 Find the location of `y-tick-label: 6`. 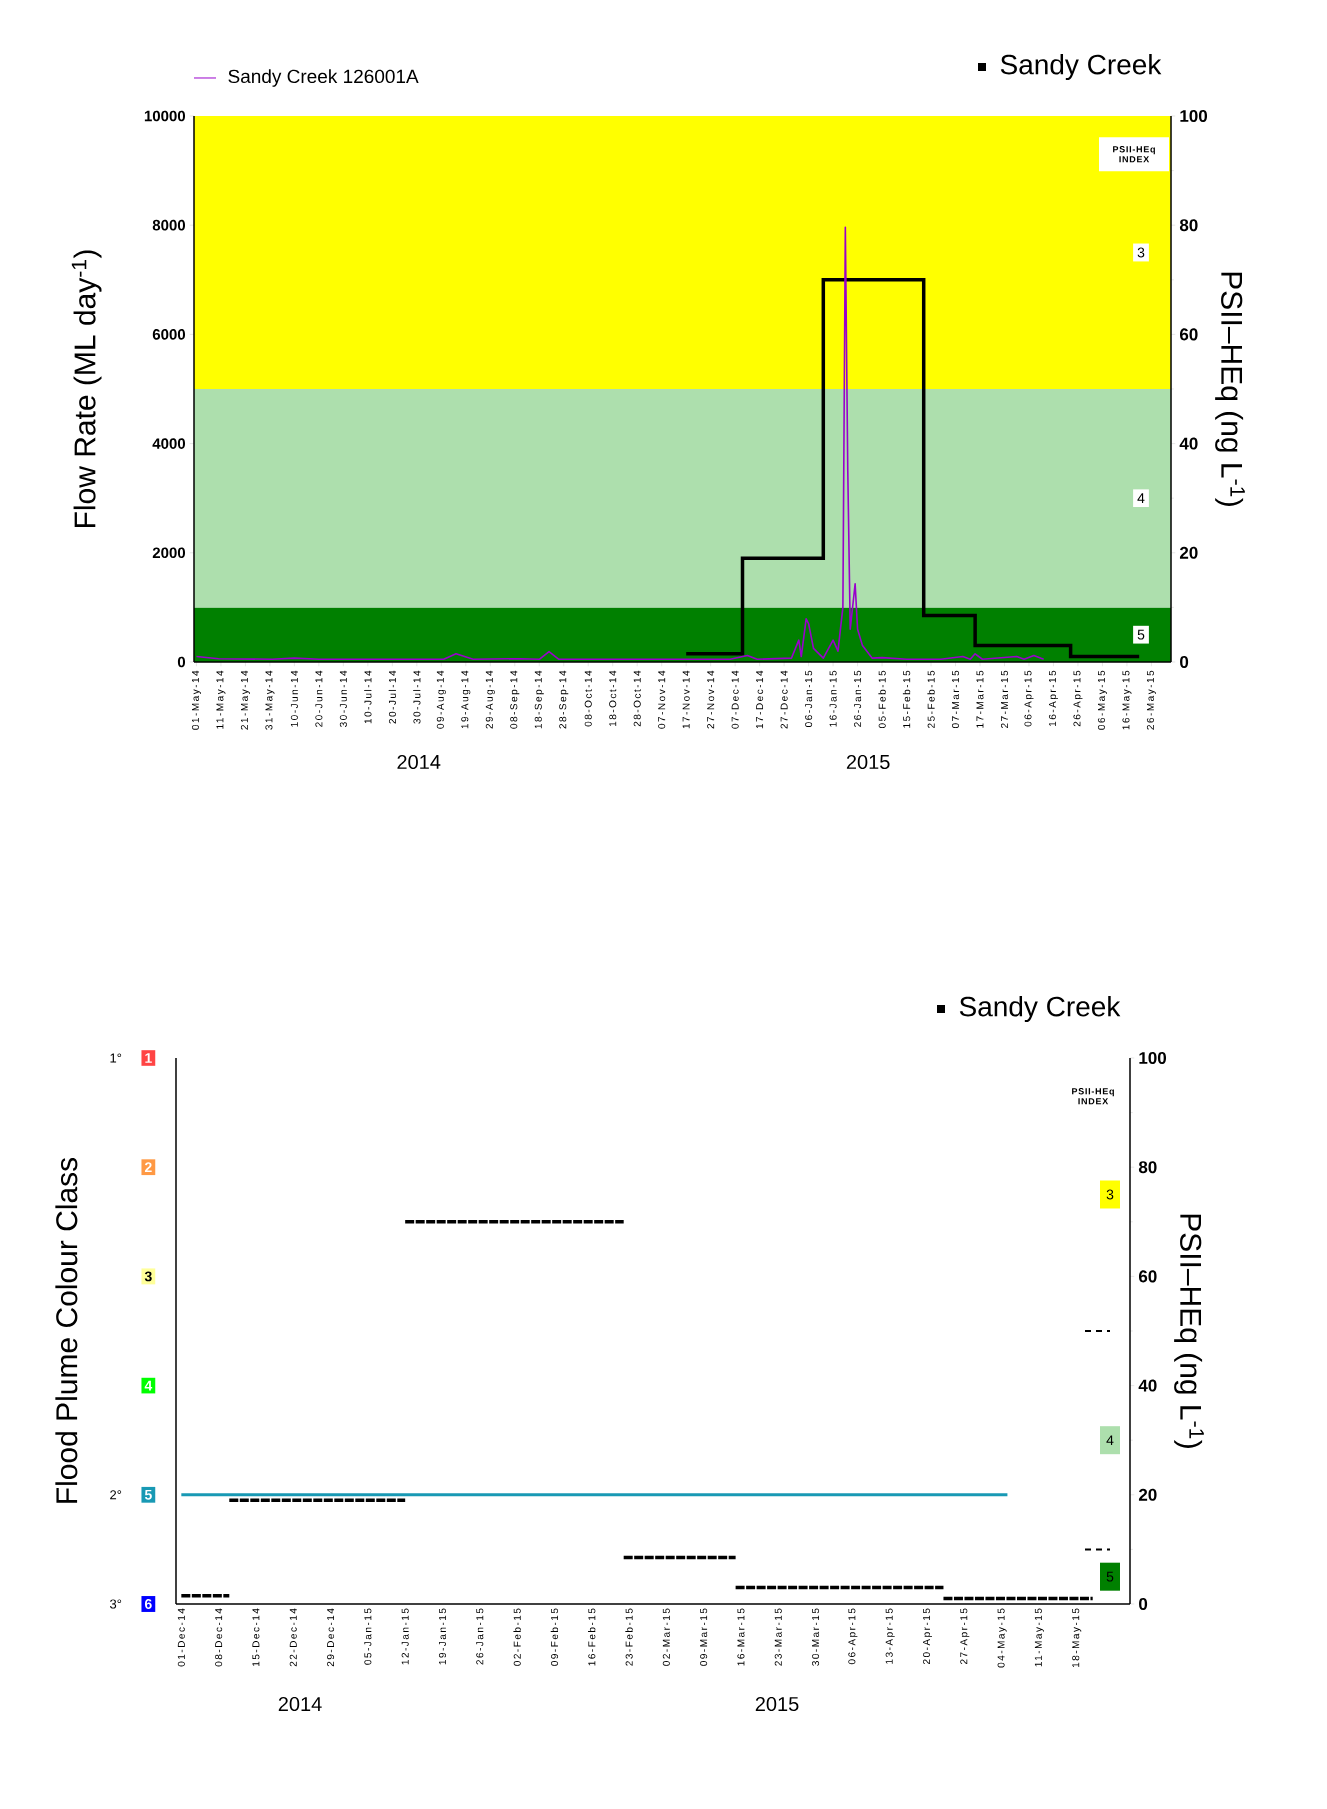

y-tick-label: 6 is located at coordinates (148, 1604).